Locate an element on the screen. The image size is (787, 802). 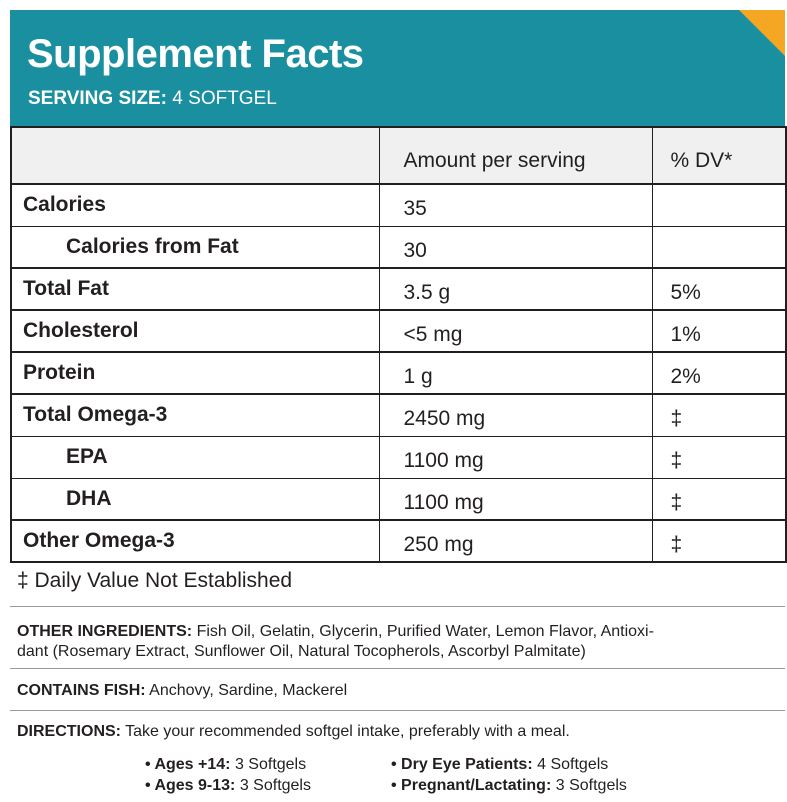
nutrient-name: Total Fat is located at coordinates (195, 289).